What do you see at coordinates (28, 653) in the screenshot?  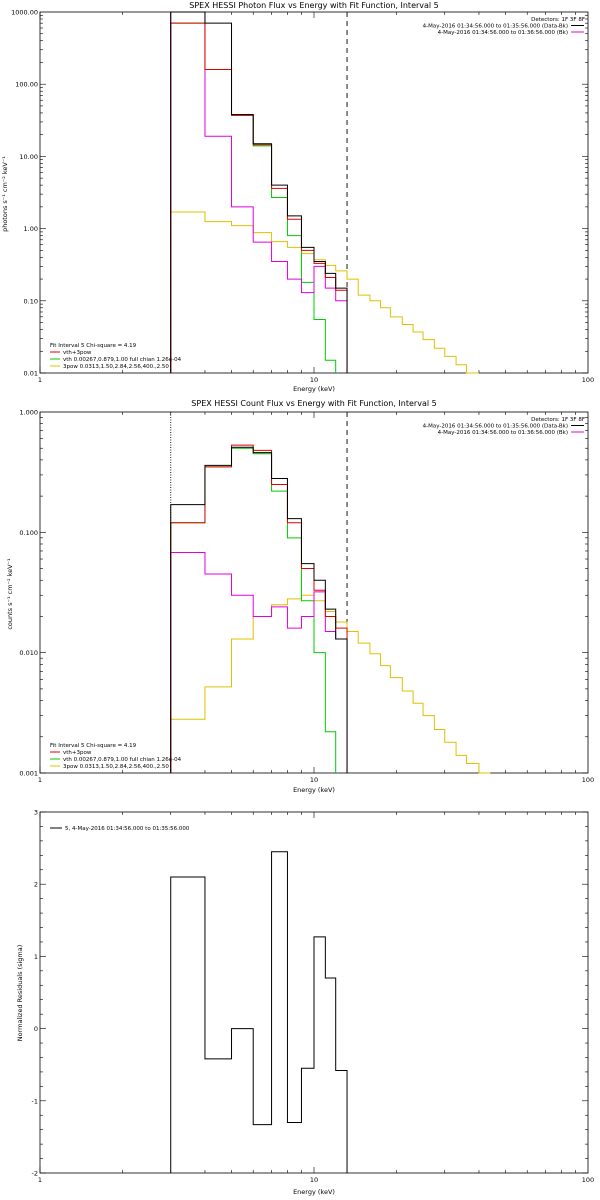 I see `y-tick-label: 0.010` at bounding box center [28, 653].